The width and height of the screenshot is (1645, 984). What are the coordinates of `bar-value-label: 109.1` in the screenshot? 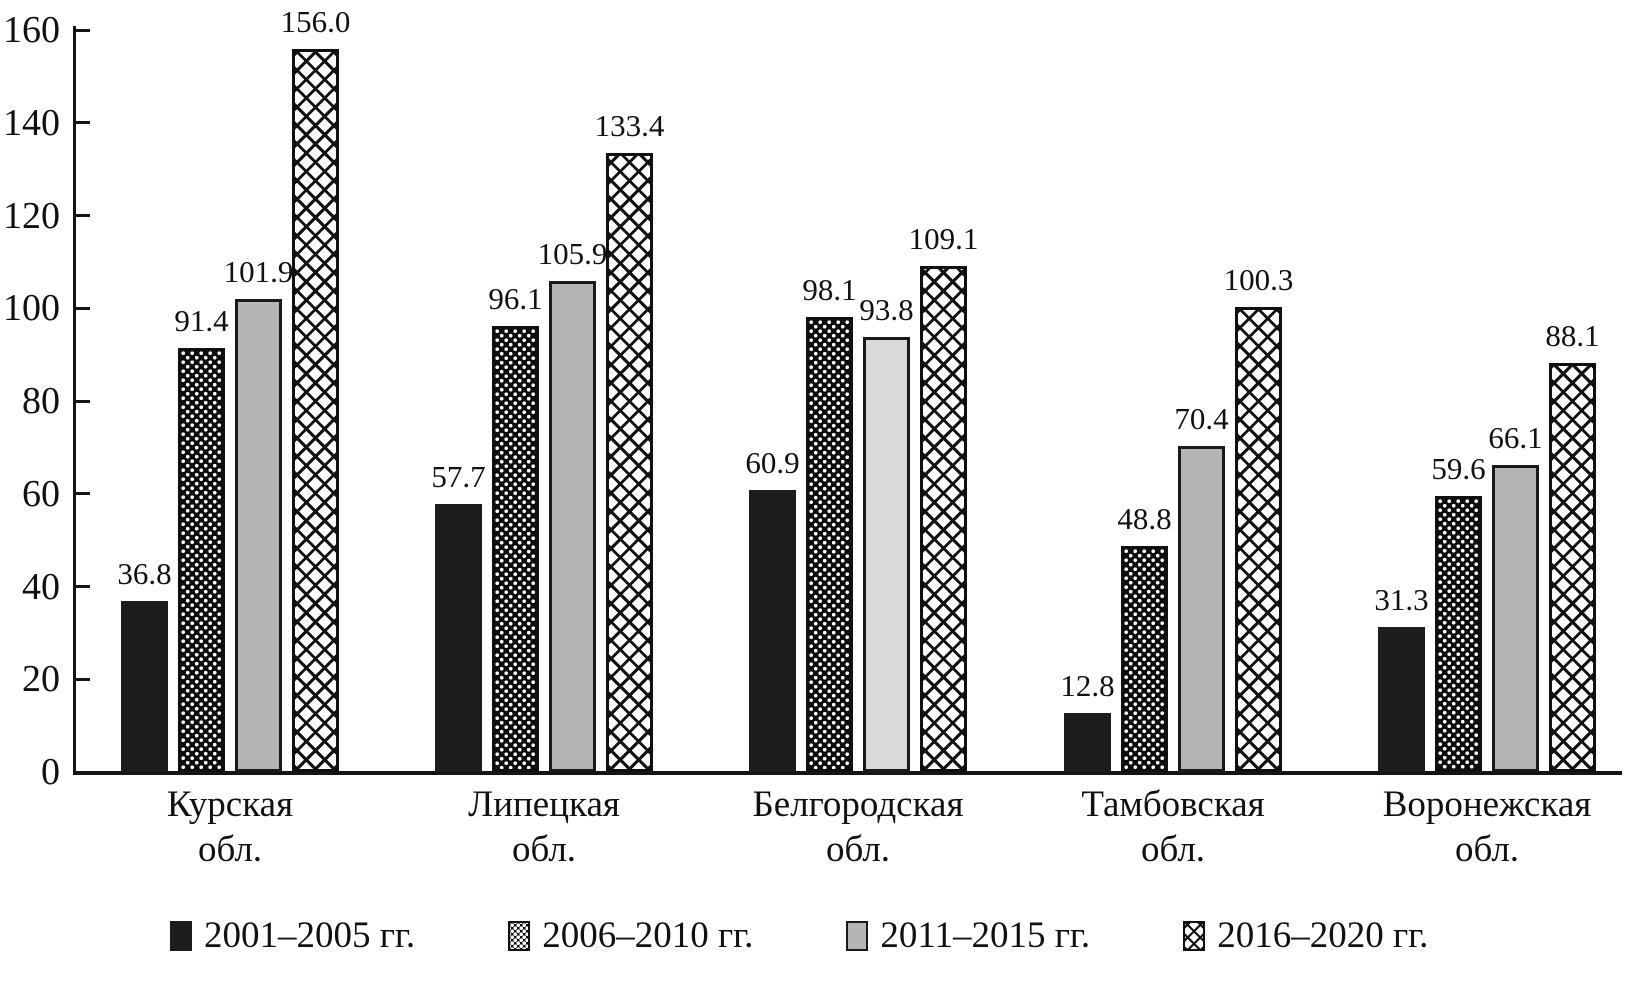 It's located at (943, 239).